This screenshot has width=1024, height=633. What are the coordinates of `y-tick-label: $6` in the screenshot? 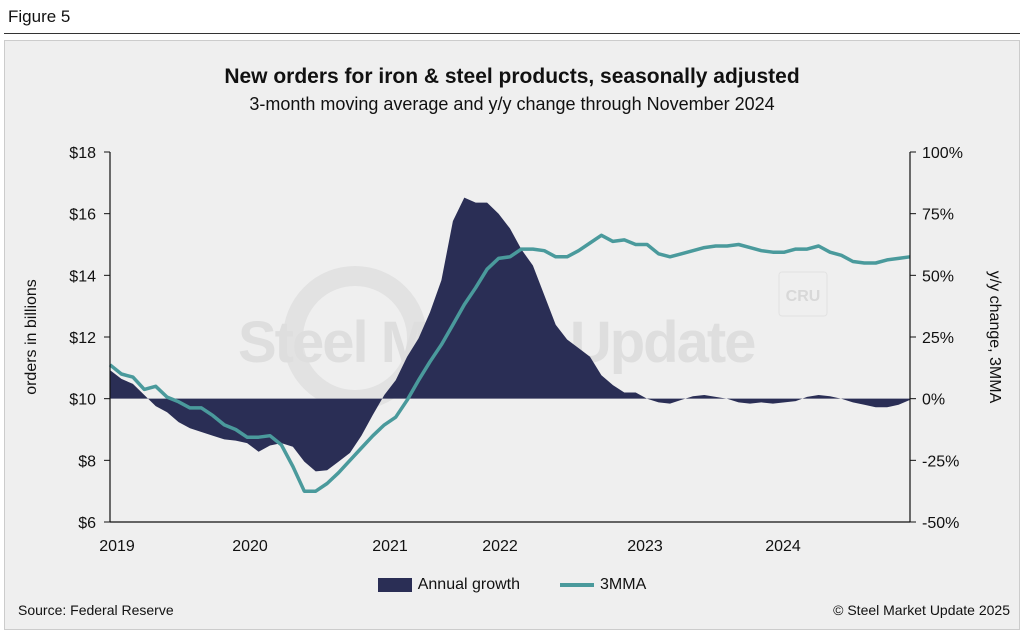 It's located at (87, 523).